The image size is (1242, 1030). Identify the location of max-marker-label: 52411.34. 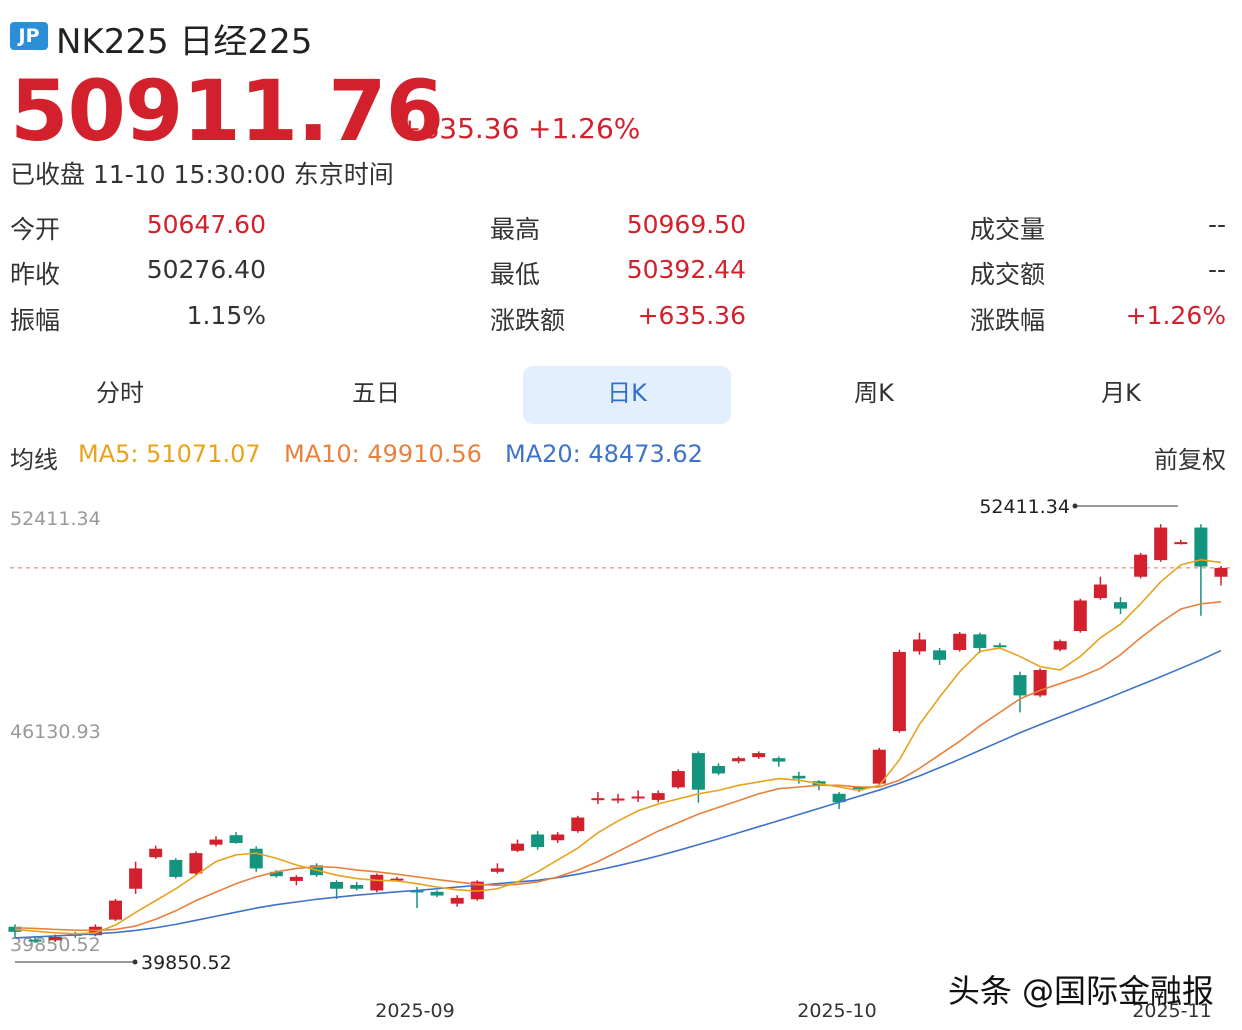
(1024, 507).